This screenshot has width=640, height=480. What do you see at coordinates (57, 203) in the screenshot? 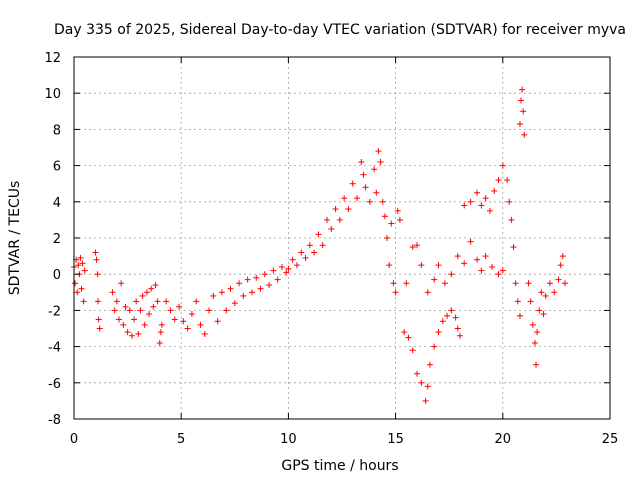
I see `y-tick-label: 4` at bounding box center [57, 203].